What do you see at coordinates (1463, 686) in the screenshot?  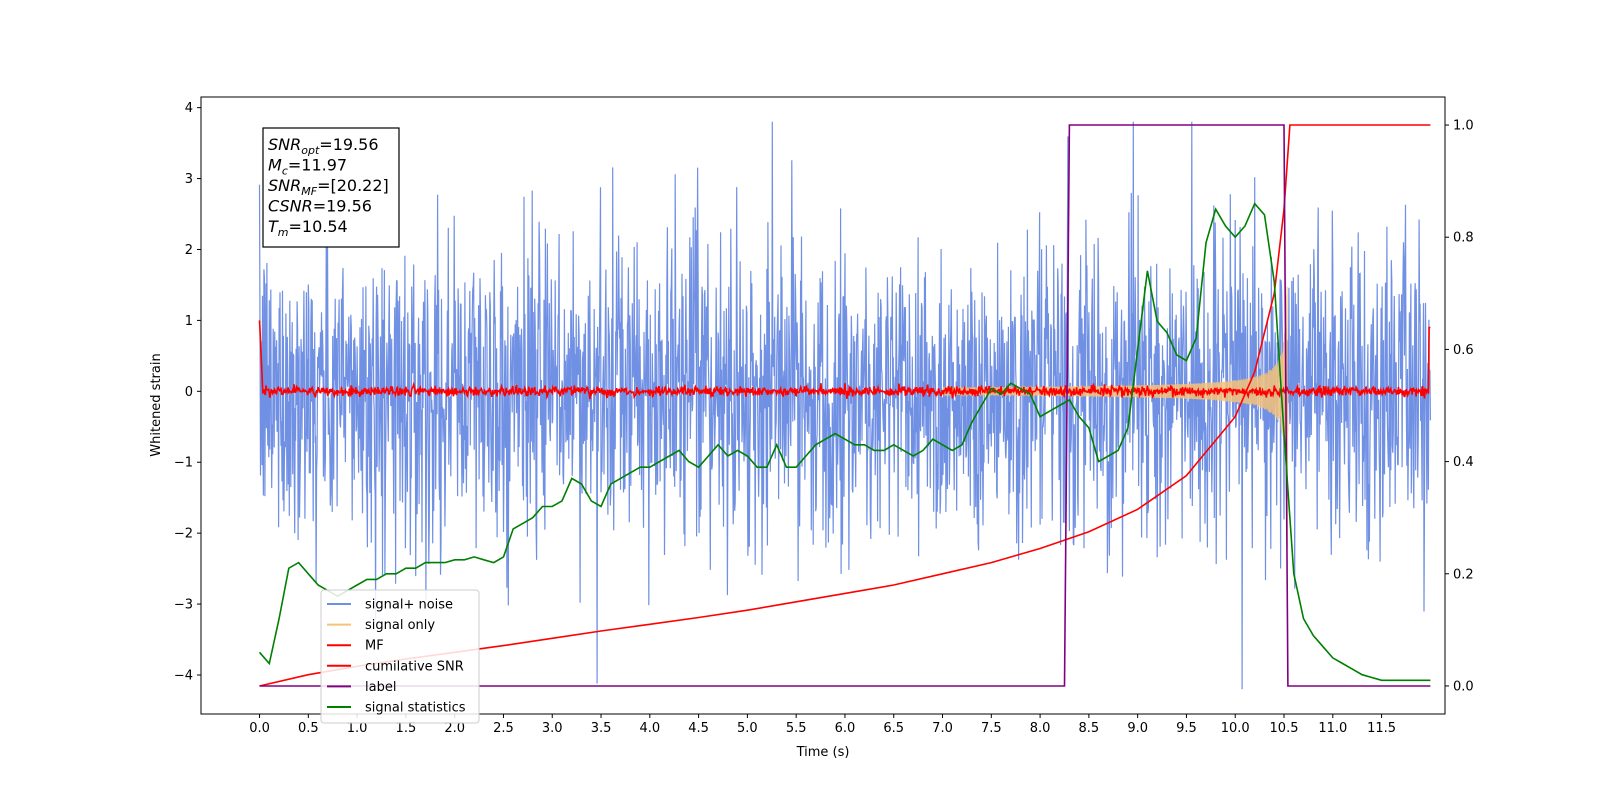 I see `y-right-tick-label: 0.0` at bounding box center [1463, 686].